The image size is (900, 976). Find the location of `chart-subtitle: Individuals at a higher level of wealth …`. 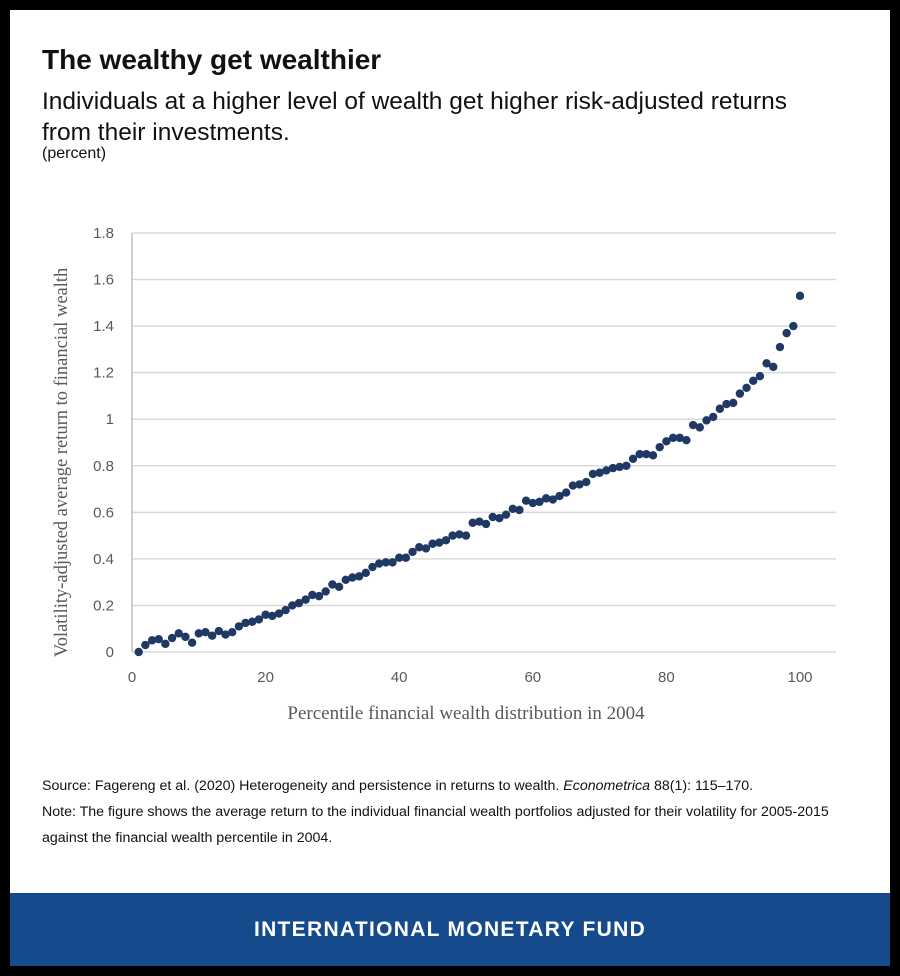

chart-subtitle: Individuals at a higher level of wealth … is located at coordinates (414, 117).